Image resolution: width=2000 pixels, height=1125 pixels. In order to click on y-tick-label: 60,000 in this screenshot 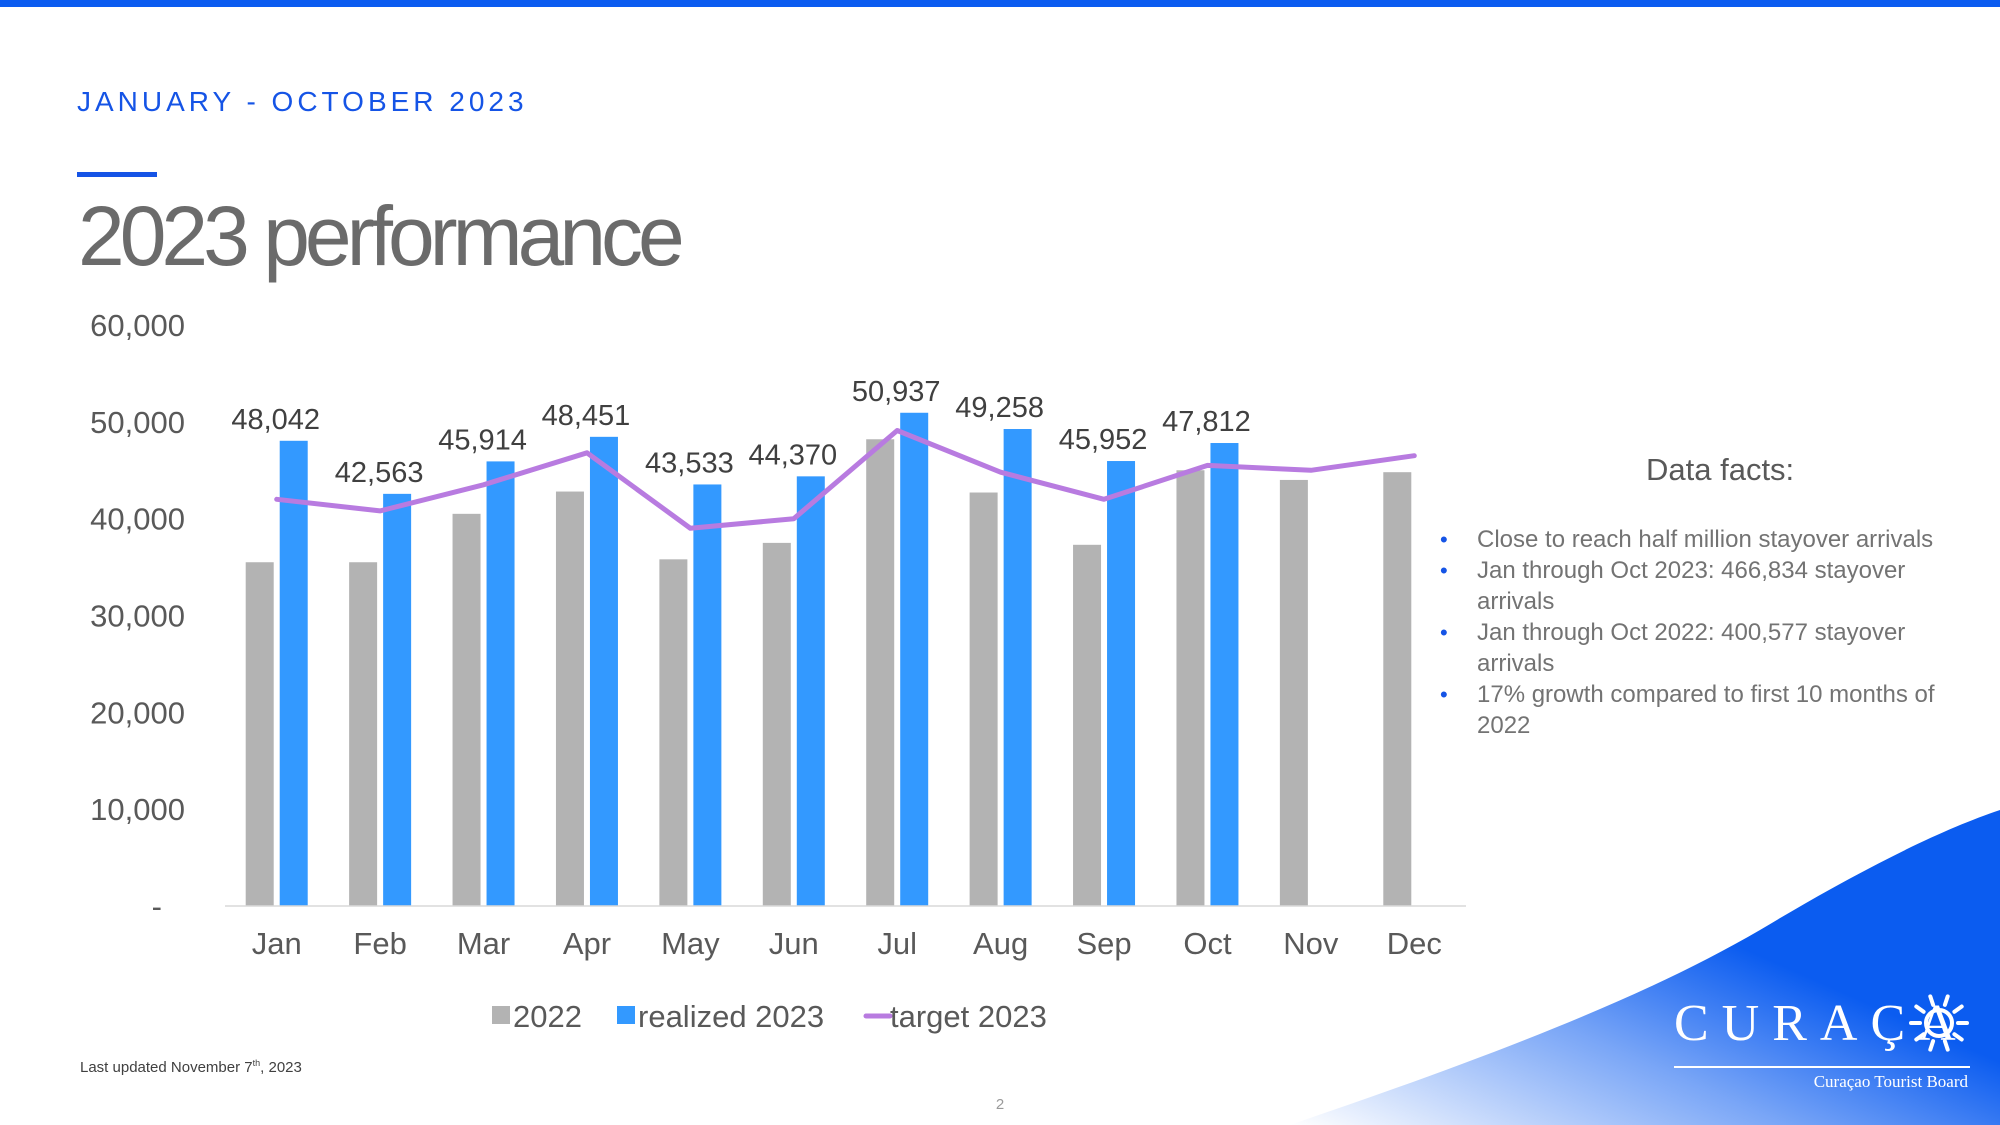, I will do `click(137, 325)`.